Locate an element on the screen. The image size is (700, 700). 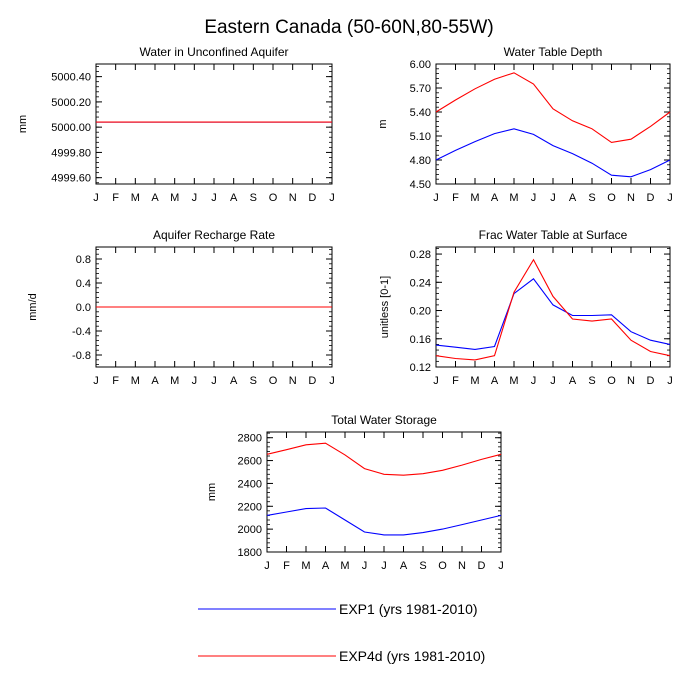
y-tick-label: 0.4 is located at coordinates (83, 284).